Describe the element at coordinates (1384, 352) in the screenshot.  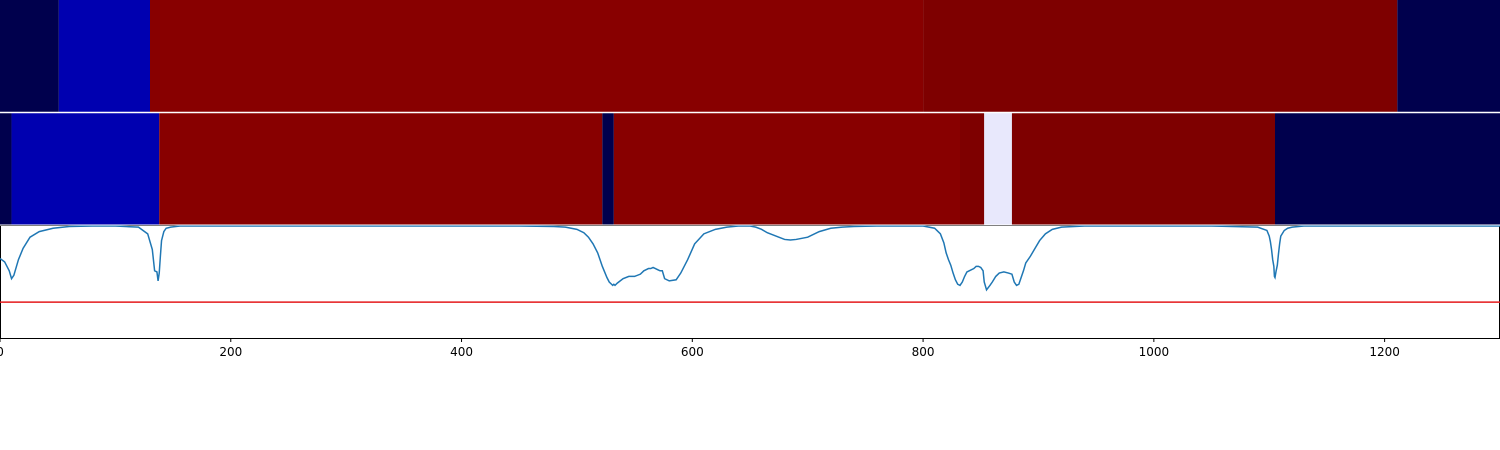
I see `x-tick-label: 1200` at that location.